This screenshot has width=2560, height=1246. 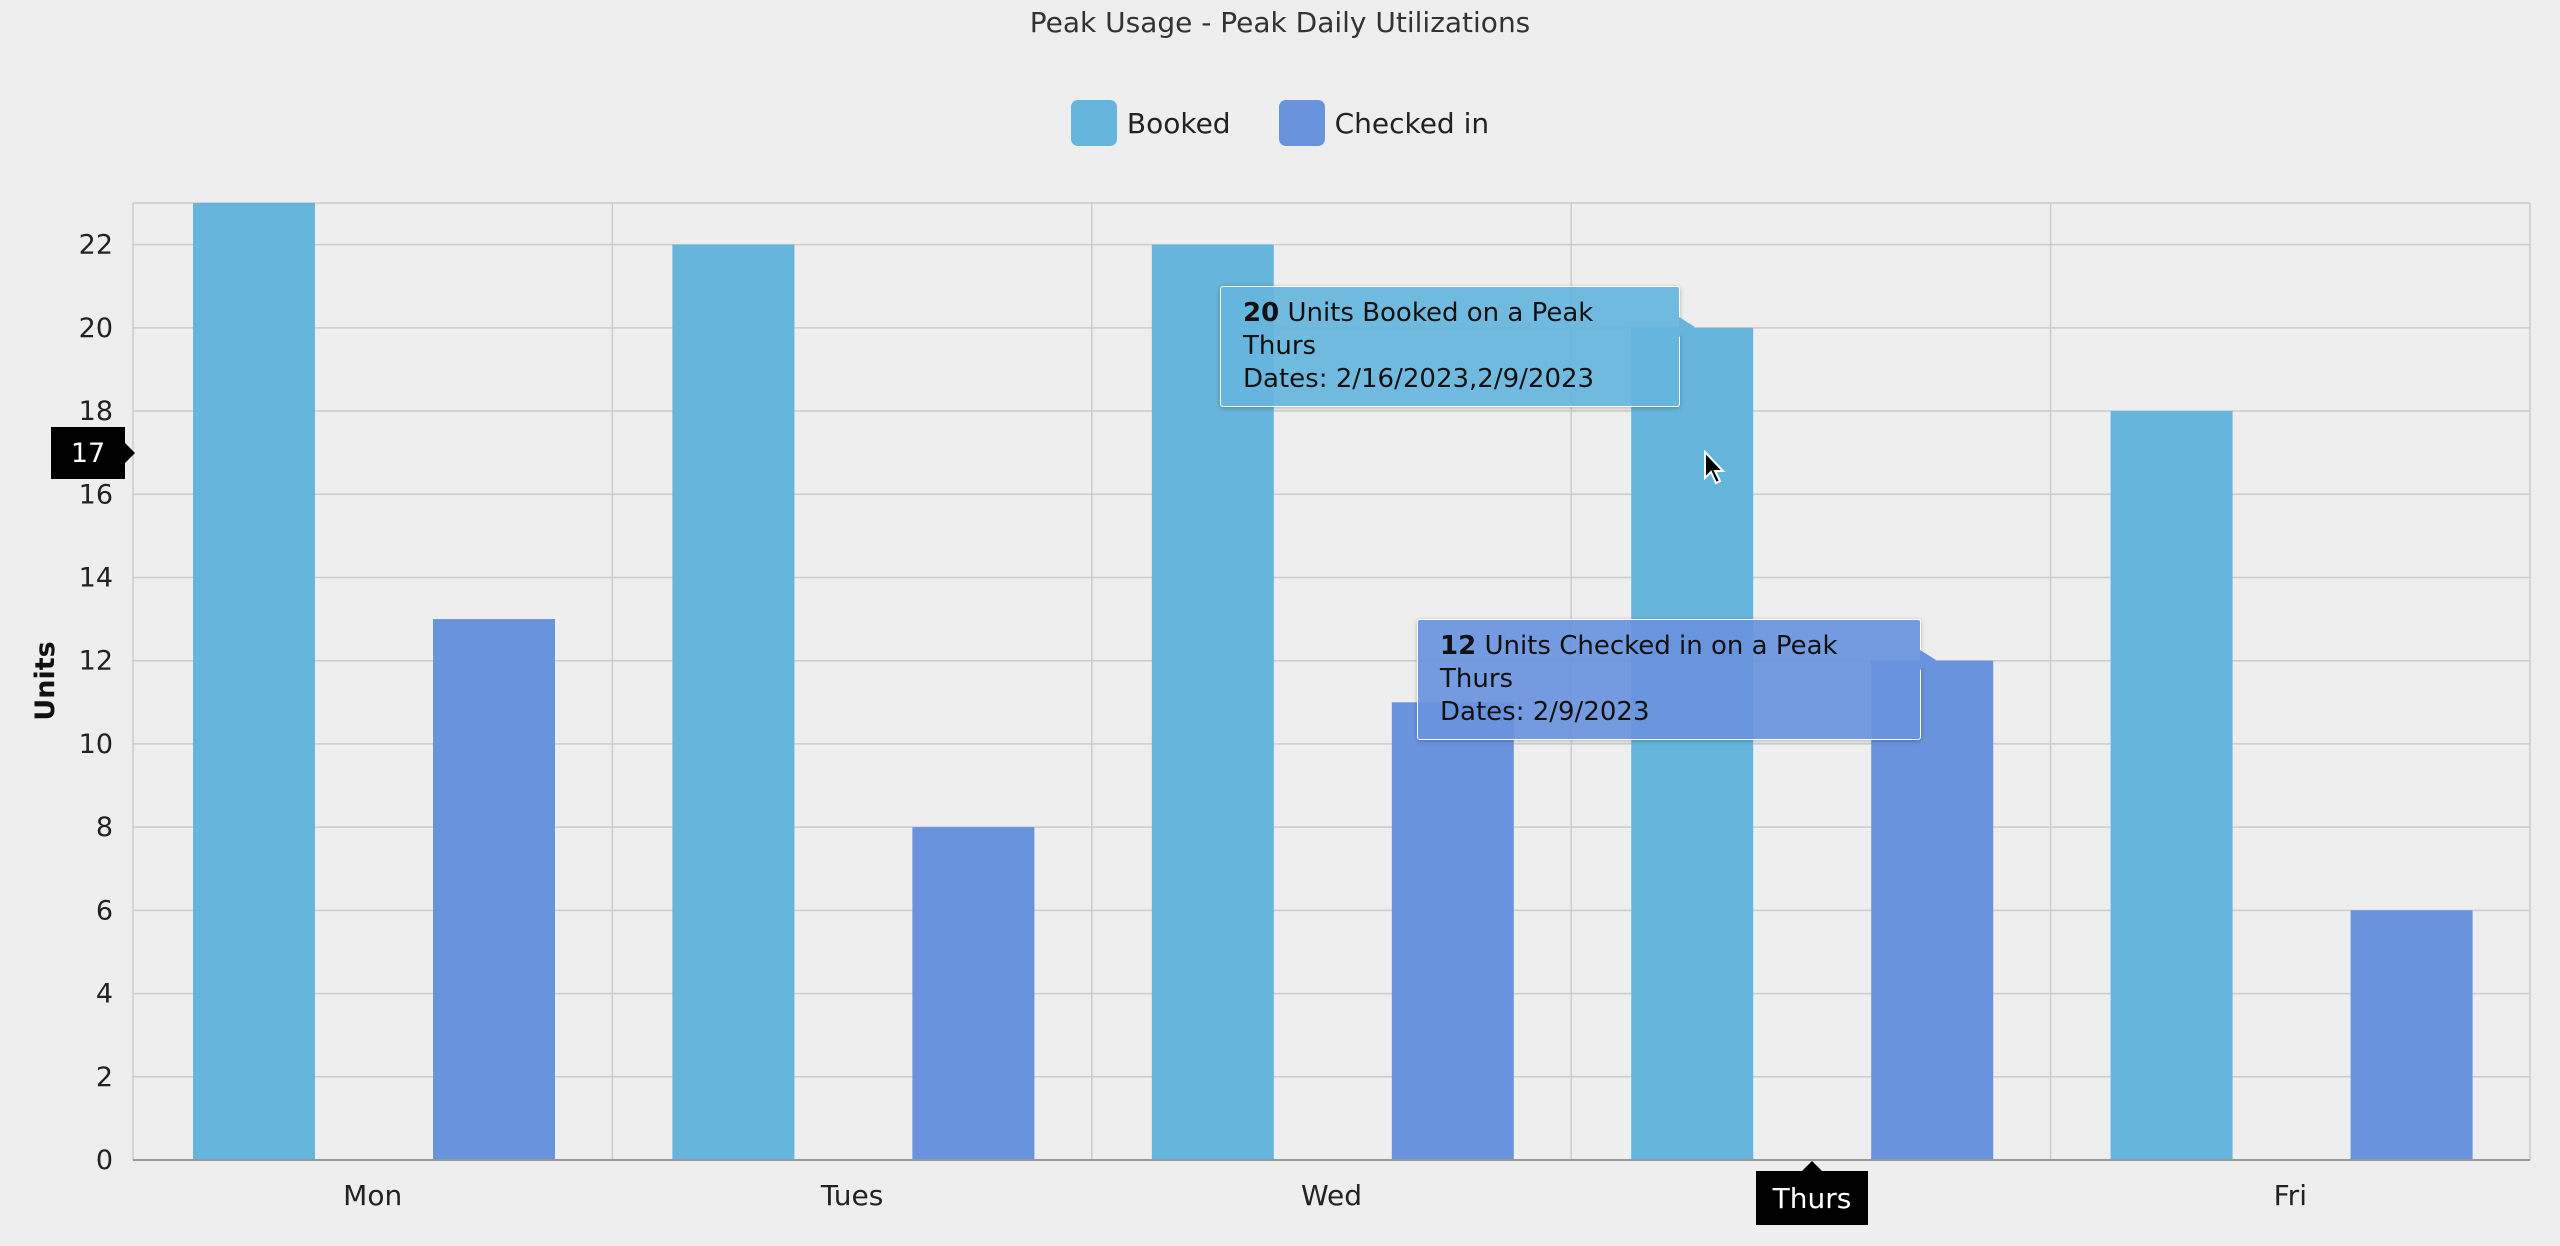 I want to click on tooltip-checked-value: 12, so click(x=1458, y=646).